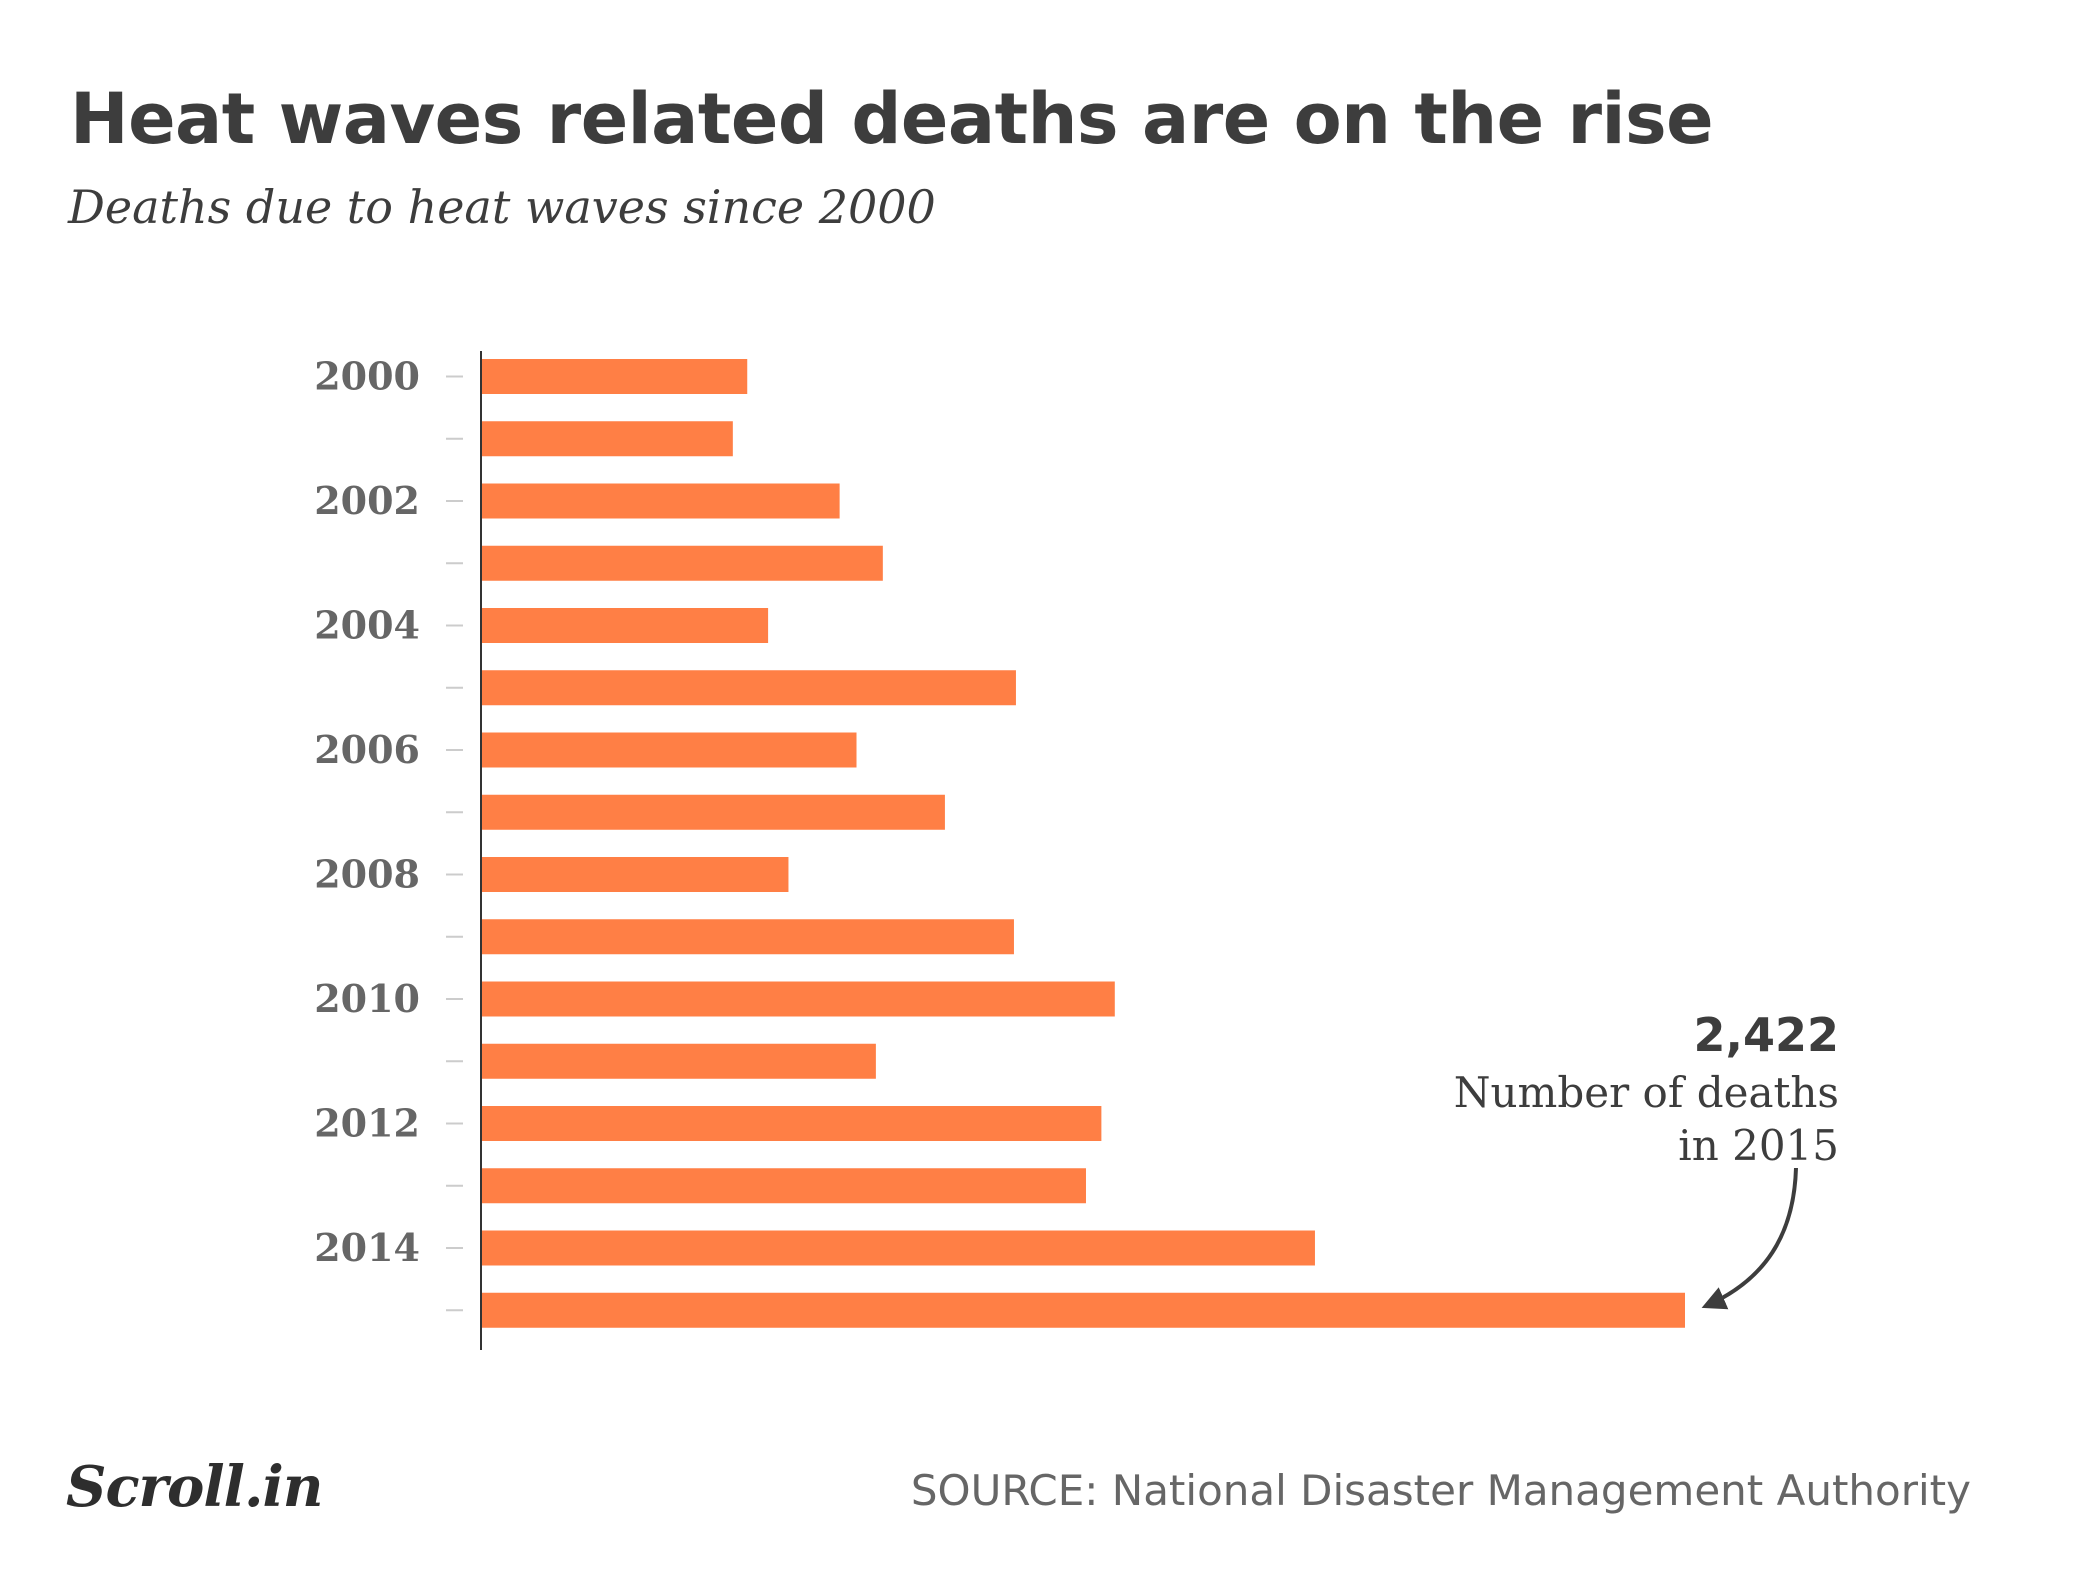  What do you see at coordinates (367, 874) in the screenshot?
I see `tick-label-2008: 2008` at bounding box center [367, 874].